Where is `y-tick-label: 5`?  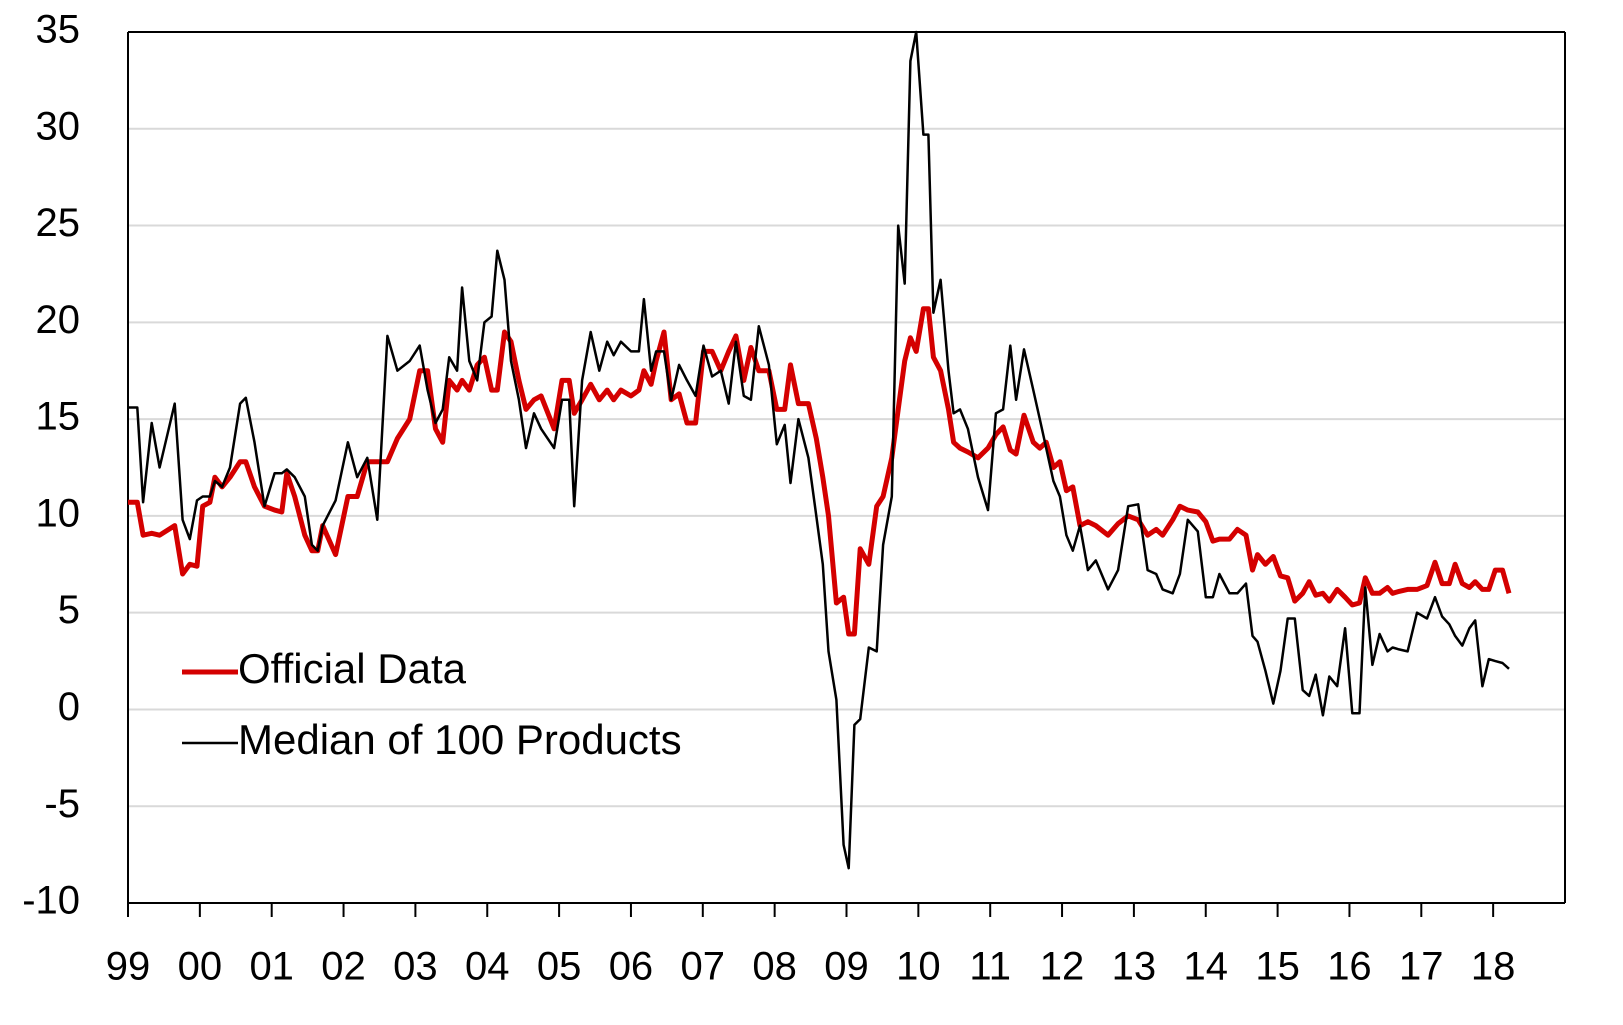
y-tick-label: 5 is located at coordinates (69, 610).